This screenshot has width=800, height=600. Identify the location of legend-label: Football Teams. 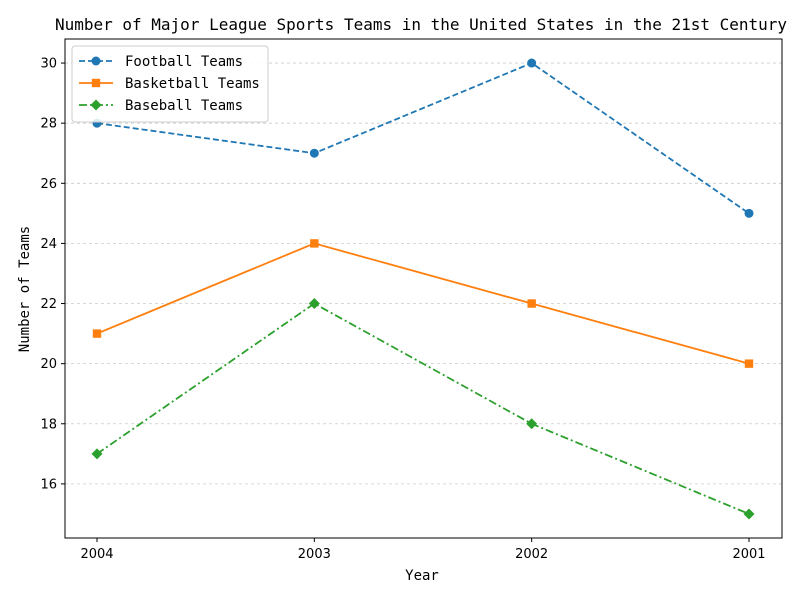
(184, 62).